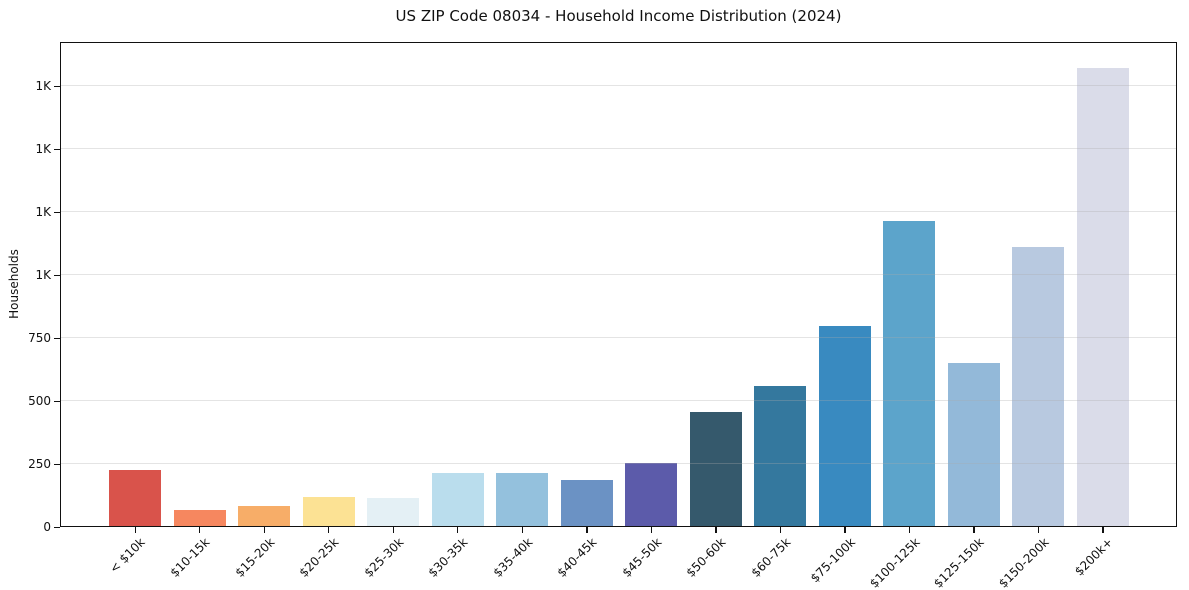  Describe the element at coordinates (577, 557) in the screenshot. I see `x-tick-label: $40-45k` at that location.